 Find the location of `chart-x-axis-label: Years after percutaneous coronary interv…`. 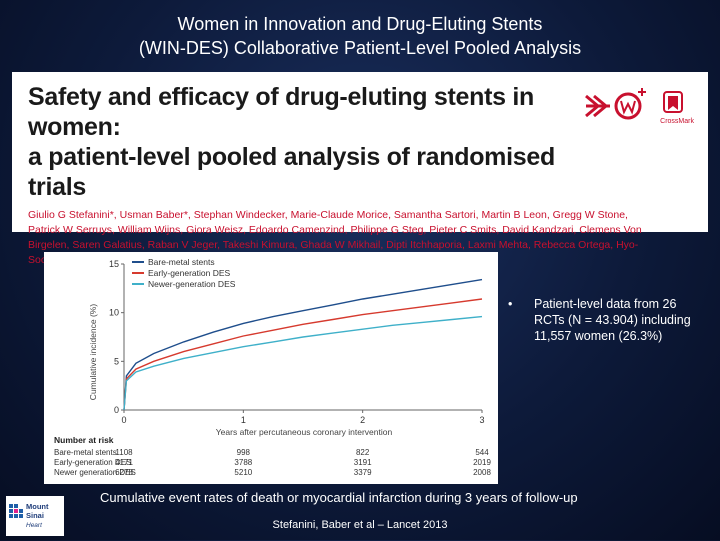

chart-x-axis-label: Years after percutaneous coronary interv… is located at coordinates (304, 432).